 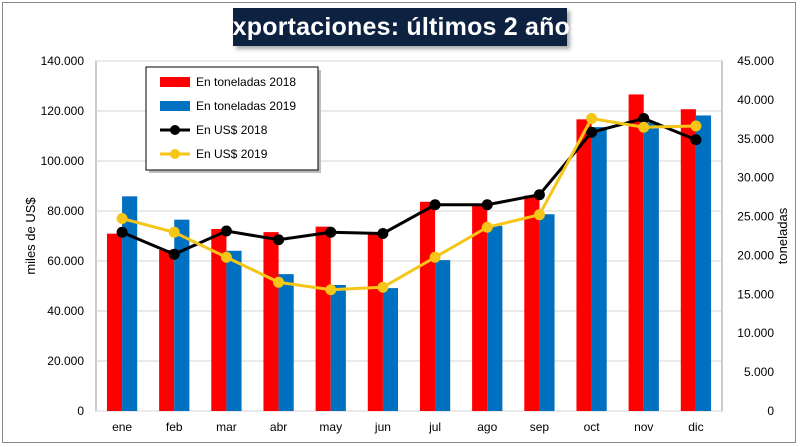 I want to click on x-tick-label: jun, so click(x=382, y=427).